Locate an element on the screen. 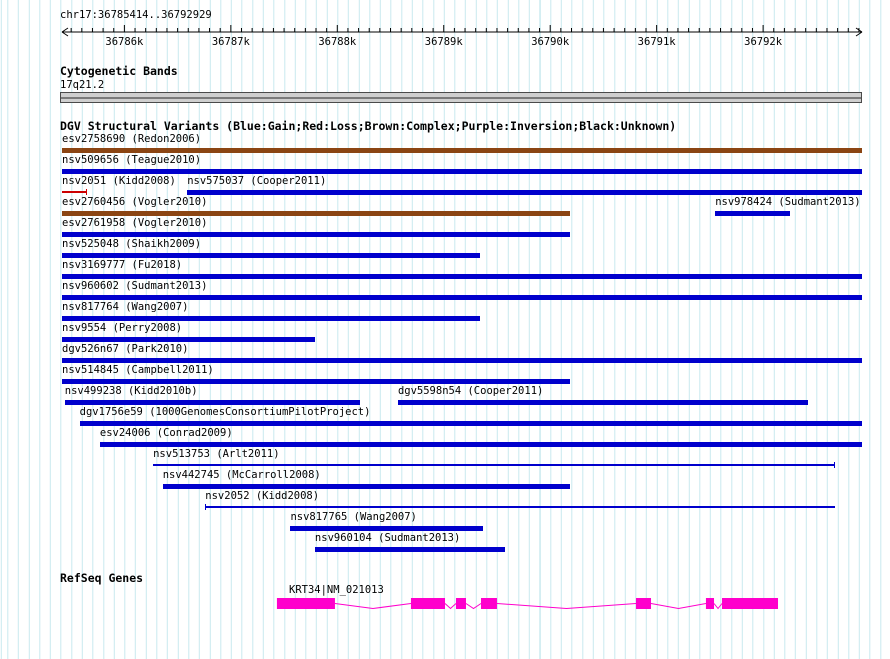  variant-label: nsv960104 (Sudmant2013) is located at coordinates (387, 538).